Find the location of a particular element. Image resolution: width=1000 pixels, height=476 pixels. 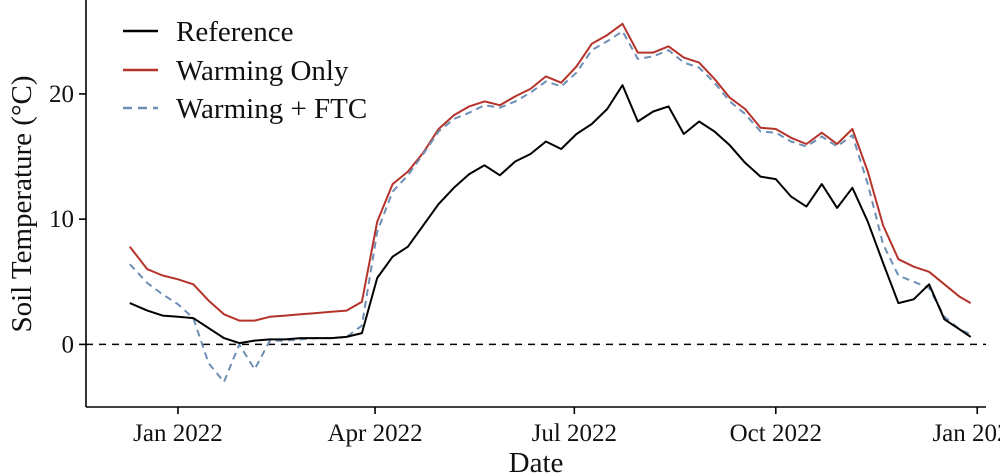

x-axis-title: Date is located at coordinates (536, 461).